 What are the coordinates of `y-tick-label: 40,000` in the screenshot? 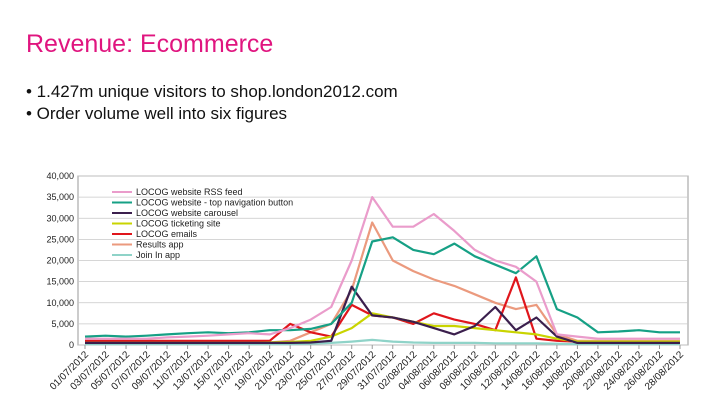 It's located at (60, 176).